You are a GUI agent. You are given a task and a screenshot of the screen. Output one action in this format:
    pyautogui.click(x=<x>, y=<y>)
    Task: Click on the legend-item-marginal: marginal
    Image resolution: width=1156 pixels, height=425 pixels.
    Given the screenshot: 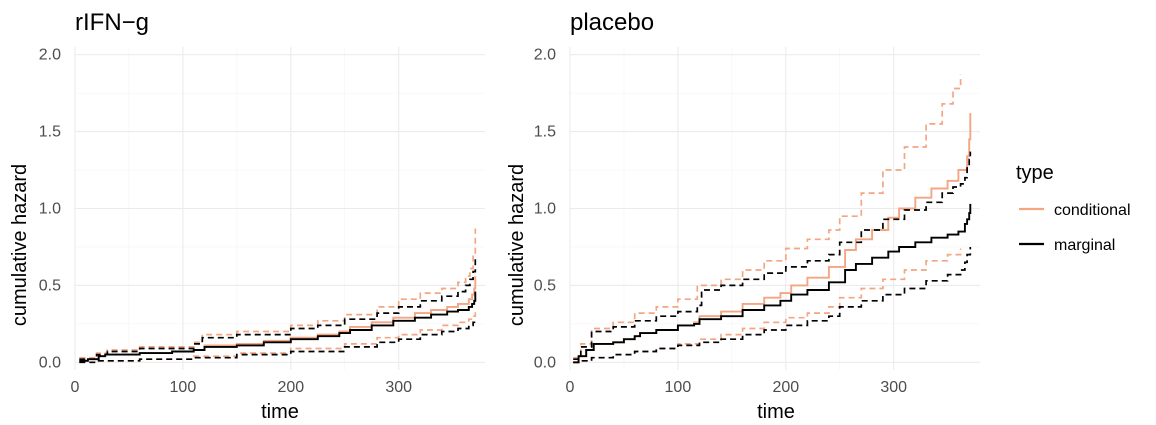 What is the action you would take?
    pyautogui.click(x=1067, y=245)
    